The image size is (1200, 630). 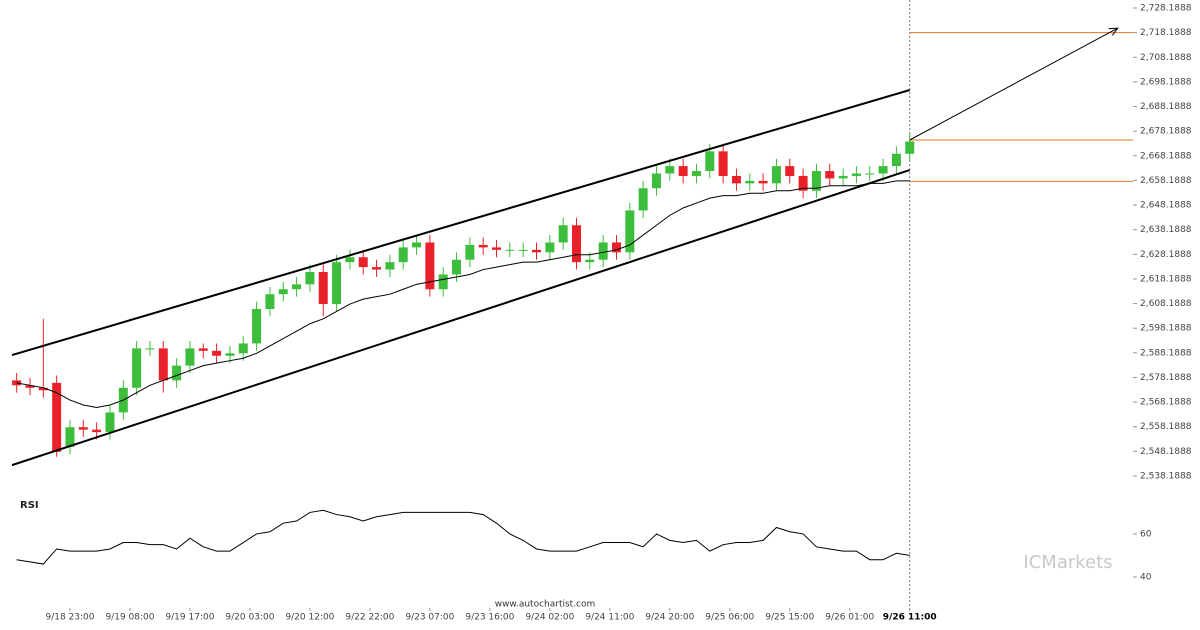 I want to click on y-tick-label: 2,658.1888, so click(x=1166, y=181).